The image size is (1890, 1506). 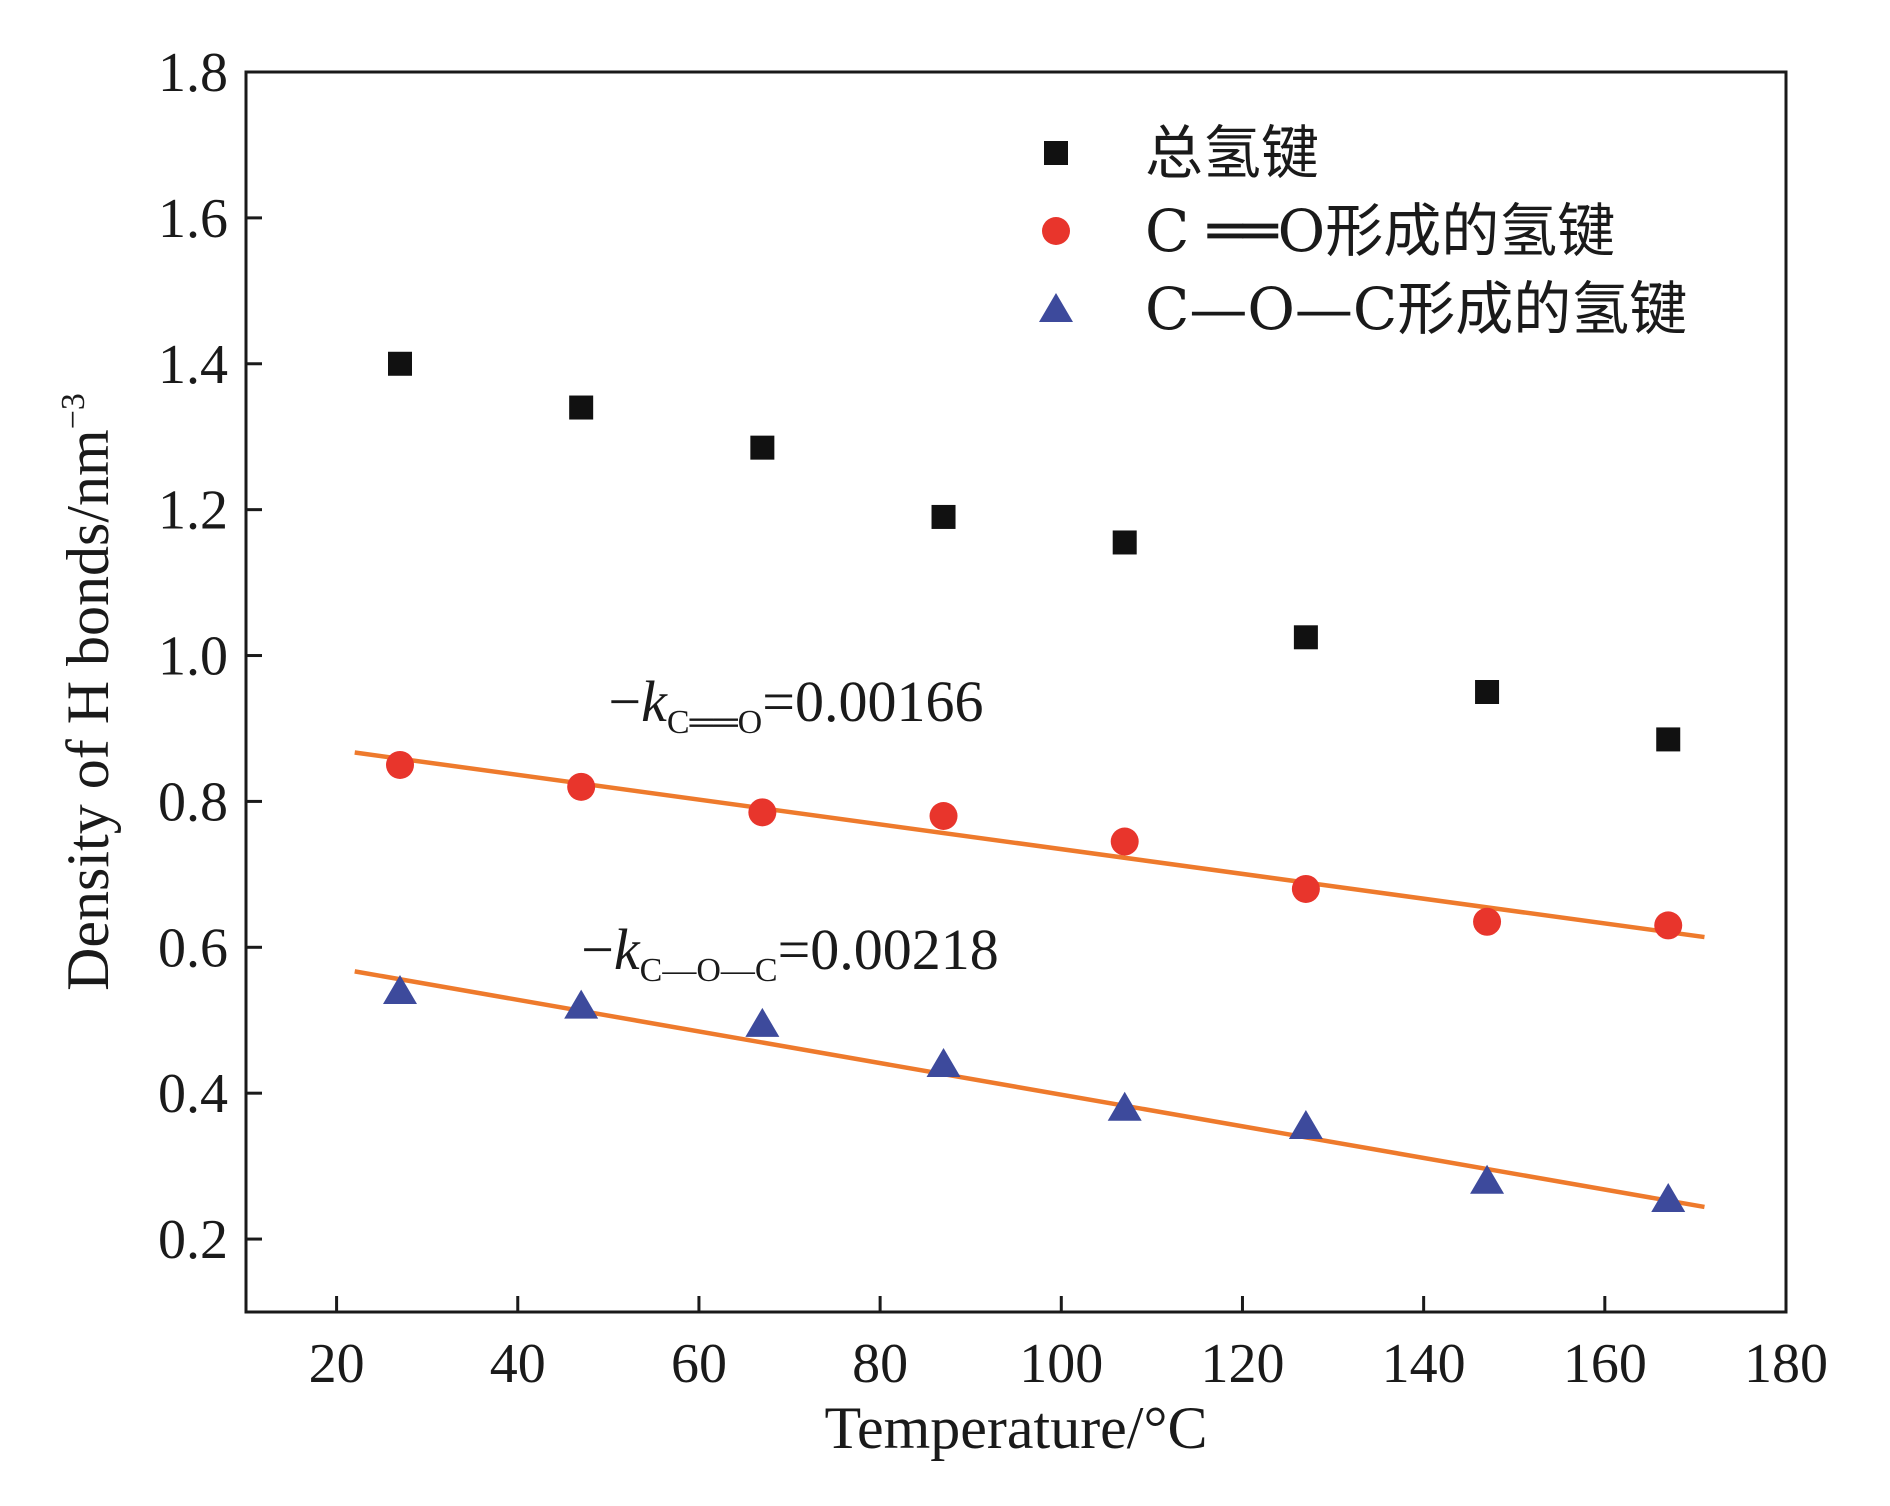 I want to click on slope-annotation: −kC—O—C=0.00218, so click(x=790, y=953).